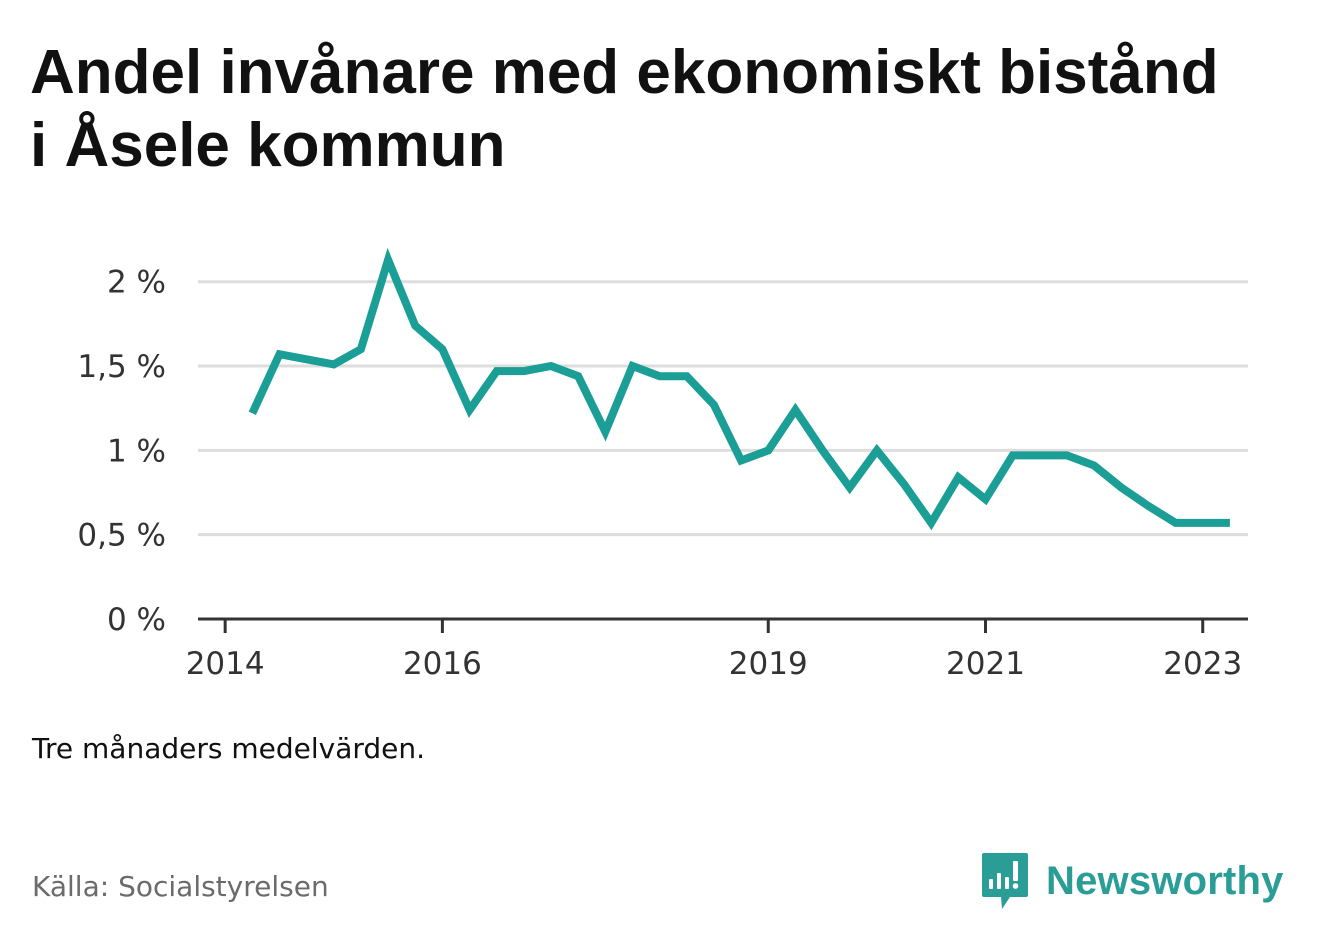 This screenshot has width=1322, height=939. I want to click on y-axis-labels: 0 % 0,5 % 1 % 1,5 % 2 %, so click(121, 451).